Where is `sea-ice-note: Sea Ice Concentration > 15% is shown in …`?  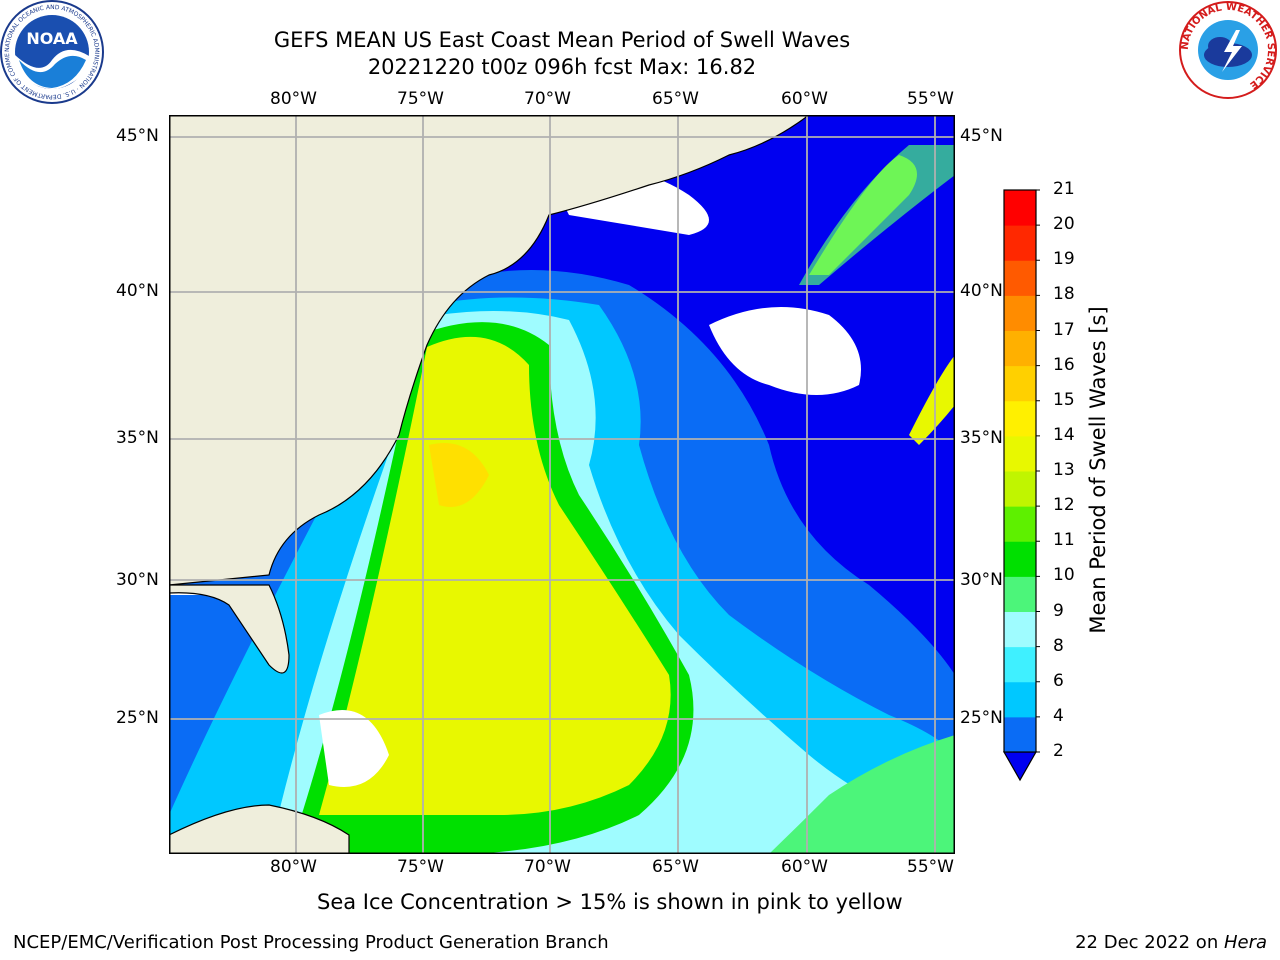
sea-ice-note: Sea Ice Concentration > 15% is shown in … is located at coordinates (610, 902).